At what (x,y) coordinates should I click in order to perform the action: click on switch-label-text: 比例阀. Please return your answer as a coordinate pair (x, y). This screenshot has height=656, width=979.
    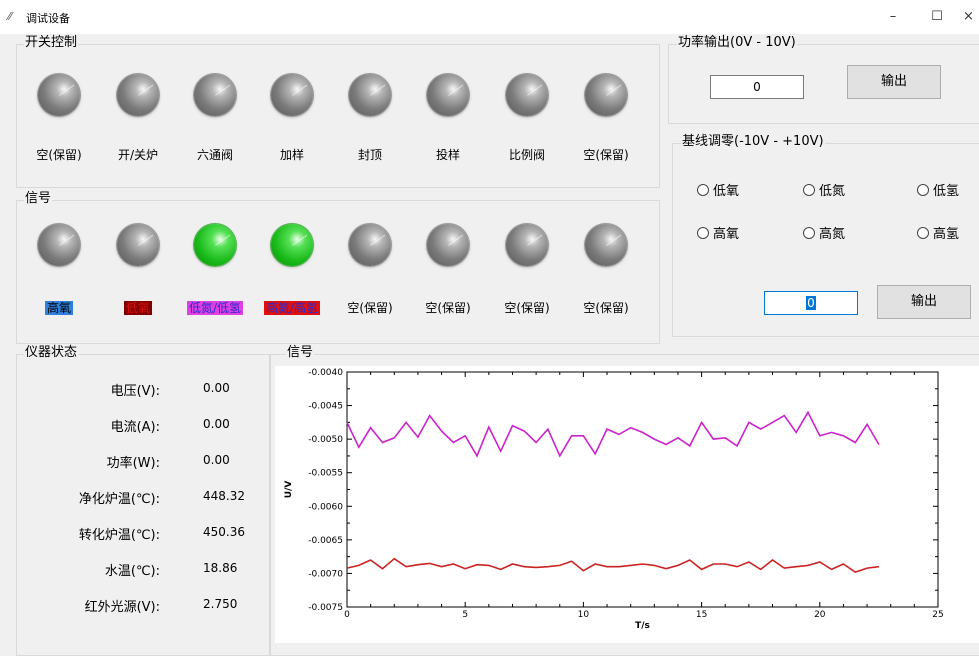
    Looking at the image, I should click on (526, 155).